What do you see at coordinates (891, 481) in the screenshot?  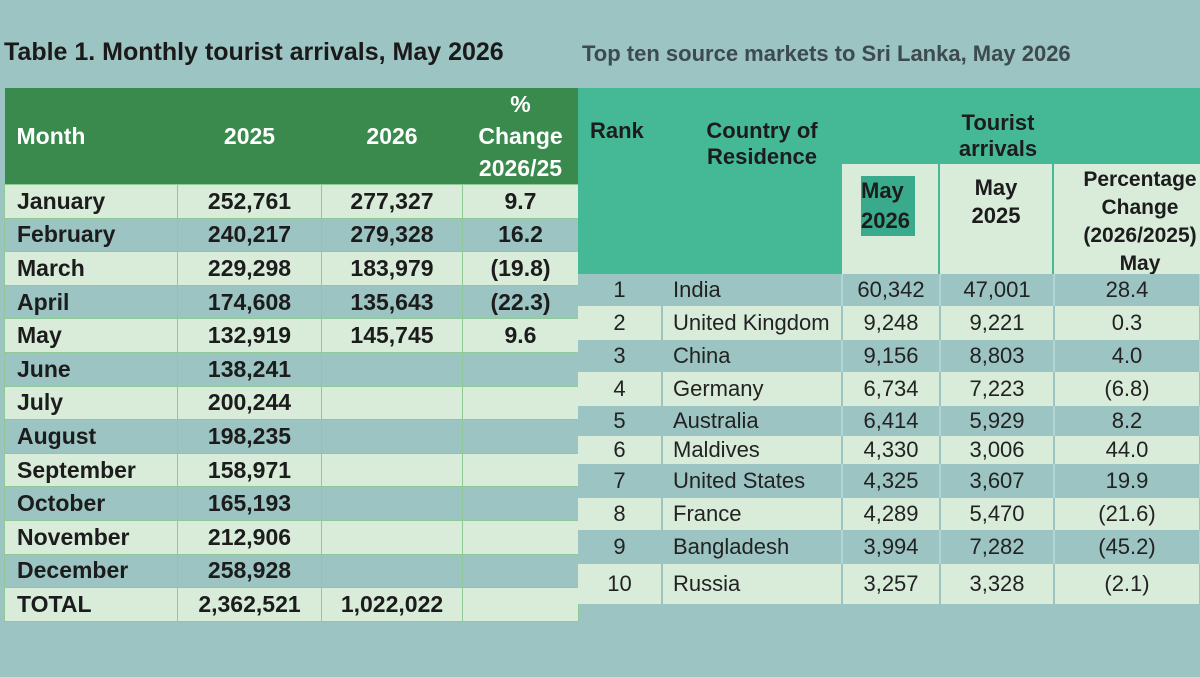 I see `cell-may-2026: 4,325` at bounding box center [891, 481].